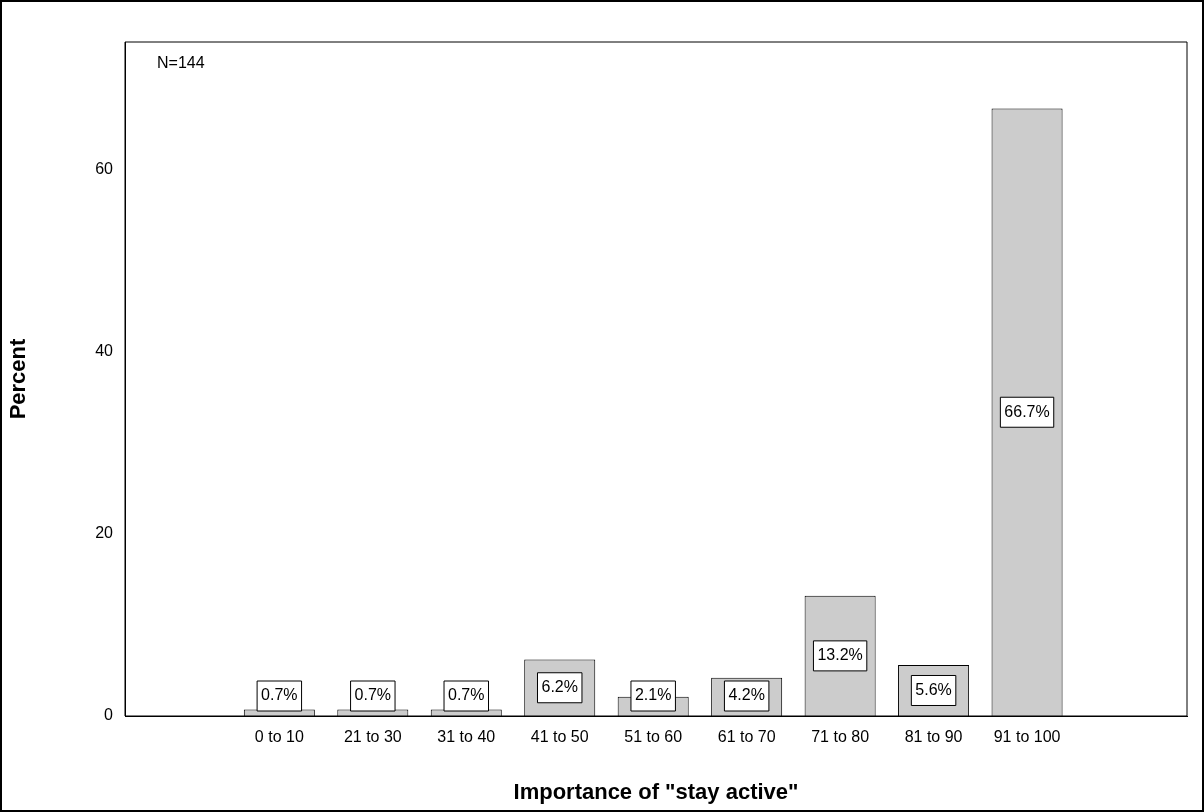 The height and width of the screenshot is (812, 1204). Describe the element at coordinates (840, 655) in the screenshot. I see `data-label: 13.2%` at that location.